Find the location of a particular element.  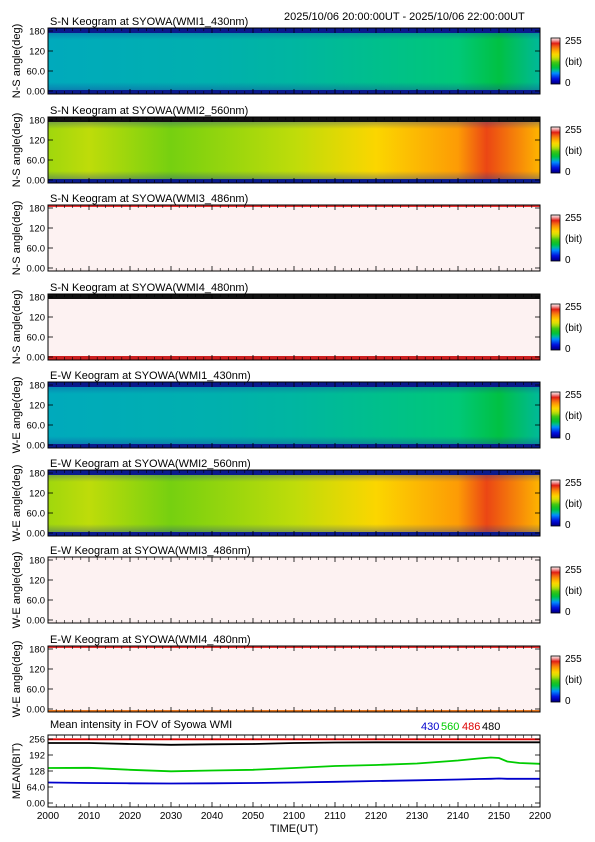

panel-title: S-N Keogram at SYOWA(WMI1_430nm) is located at coordinates (149, 22).